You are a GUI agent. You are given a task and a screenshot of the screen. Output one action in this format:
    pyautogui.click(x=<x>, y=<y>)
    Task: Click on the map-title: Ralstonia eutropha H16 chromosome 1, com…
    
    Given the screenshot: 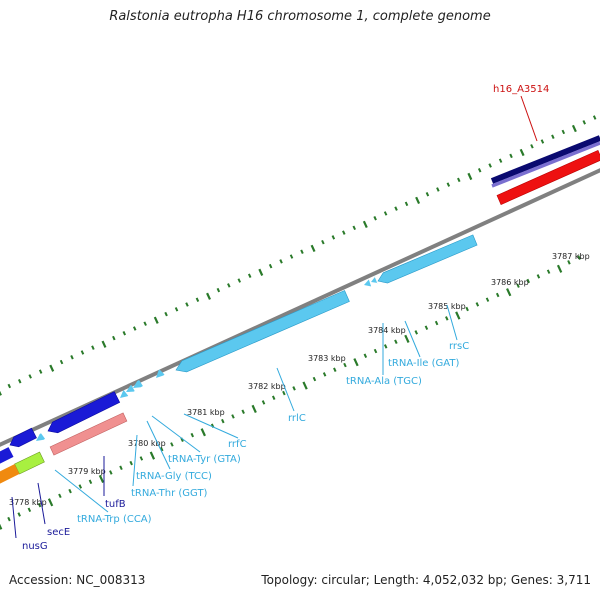 What is the action you would take?
    pyautogui.click(x=300, y=16)
    